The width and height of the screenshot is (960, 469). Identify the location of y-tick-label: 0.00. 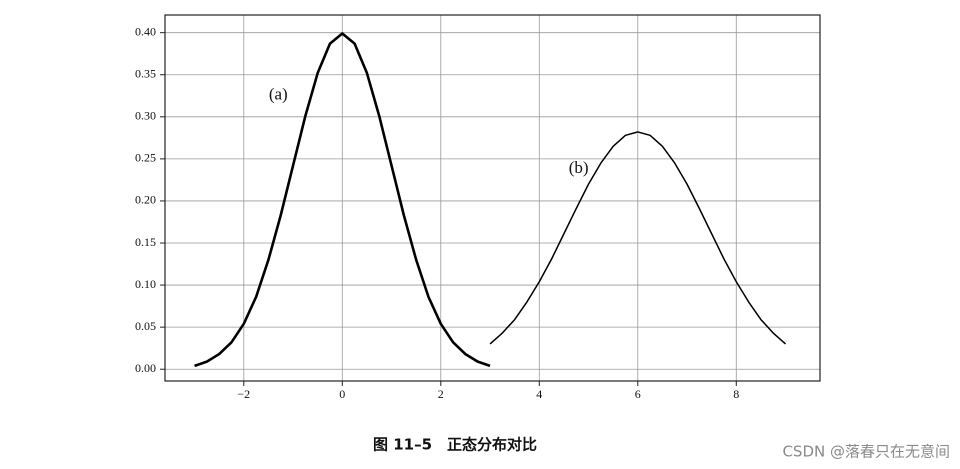
(145, 368).